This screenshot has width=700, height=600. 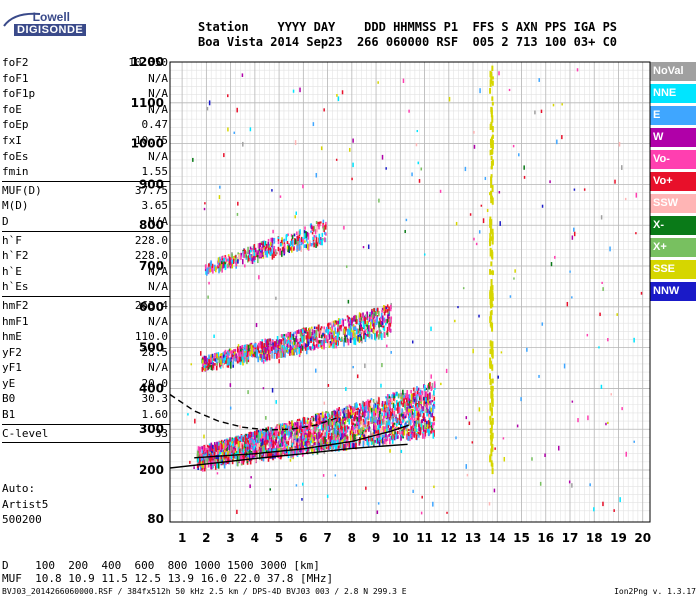 What do you see at coordinates (86, 384) in the screenshot?
I see `param-row: yE 20.0` at bounding box center [86, 384].